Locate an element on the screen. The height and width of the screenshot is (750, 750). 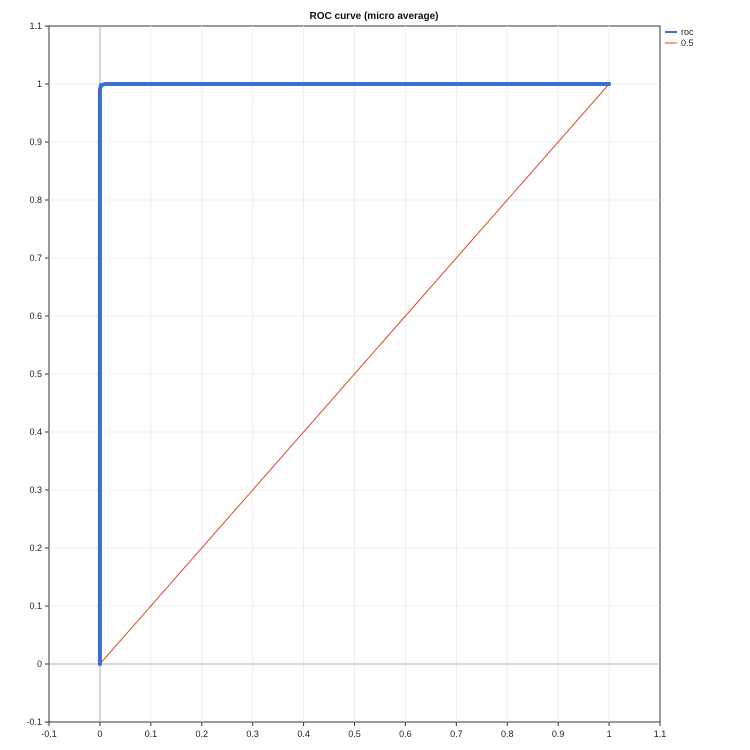
y-tick-label: 0.8 is located at coordinates (35, 200).